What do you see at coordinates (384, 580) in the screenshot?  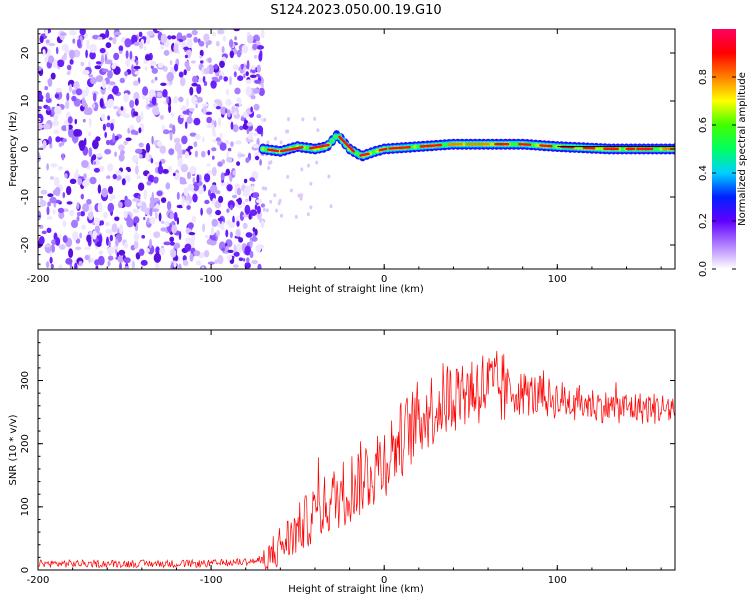 I see `x-tick-label: 0` at bounding box center [384, 580].